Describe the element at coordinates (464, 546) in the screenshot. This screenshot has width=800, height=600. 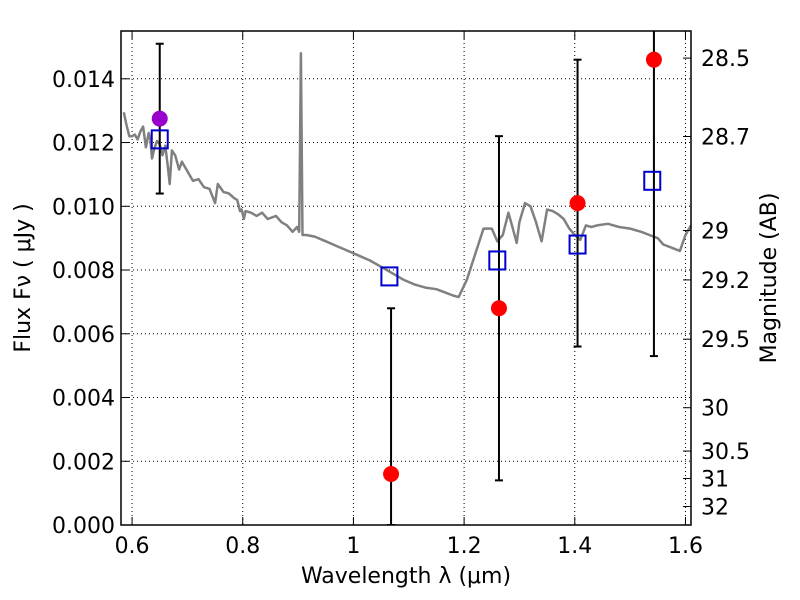
I see `x-tick-label: 1.2` at that location.